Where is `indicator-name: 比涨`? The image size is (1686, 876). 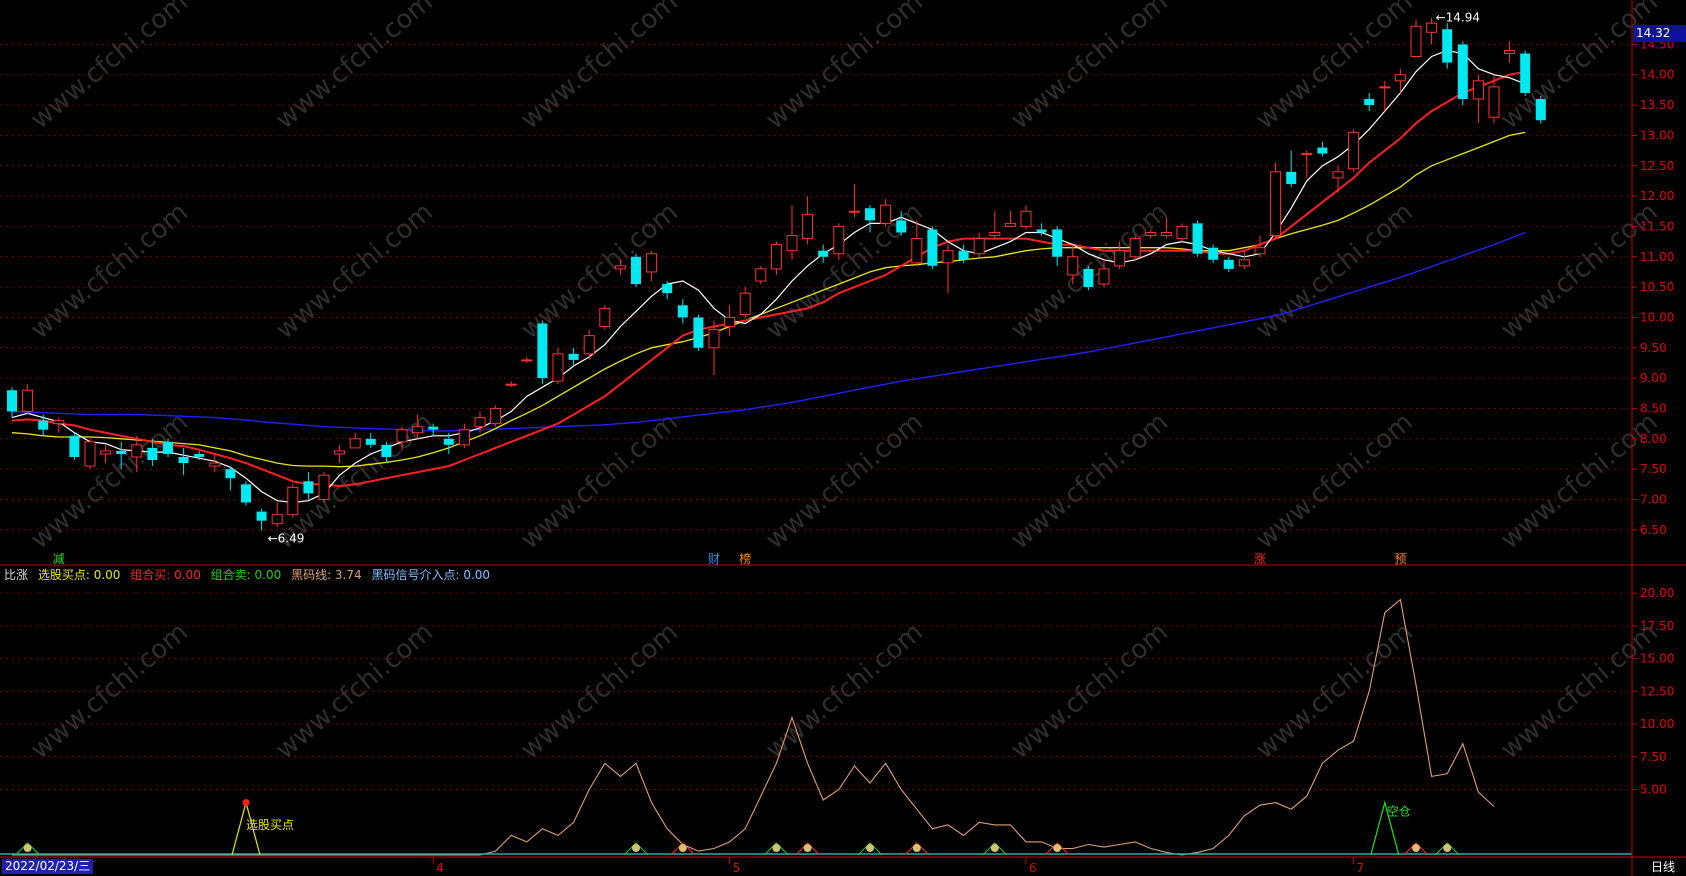
indicator-name: 比涨 is located at coordinates (16, 575).